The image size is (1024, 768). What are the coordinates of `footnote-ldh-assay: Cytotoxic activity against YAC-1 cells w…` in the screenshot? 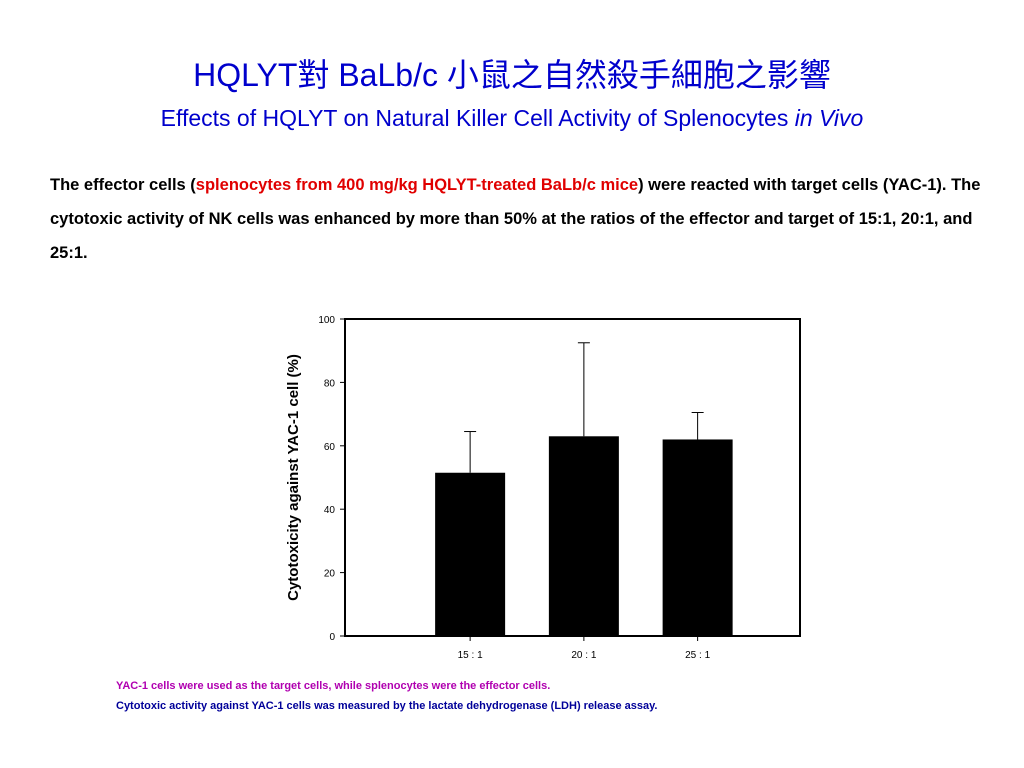 It's located at (387, 706).